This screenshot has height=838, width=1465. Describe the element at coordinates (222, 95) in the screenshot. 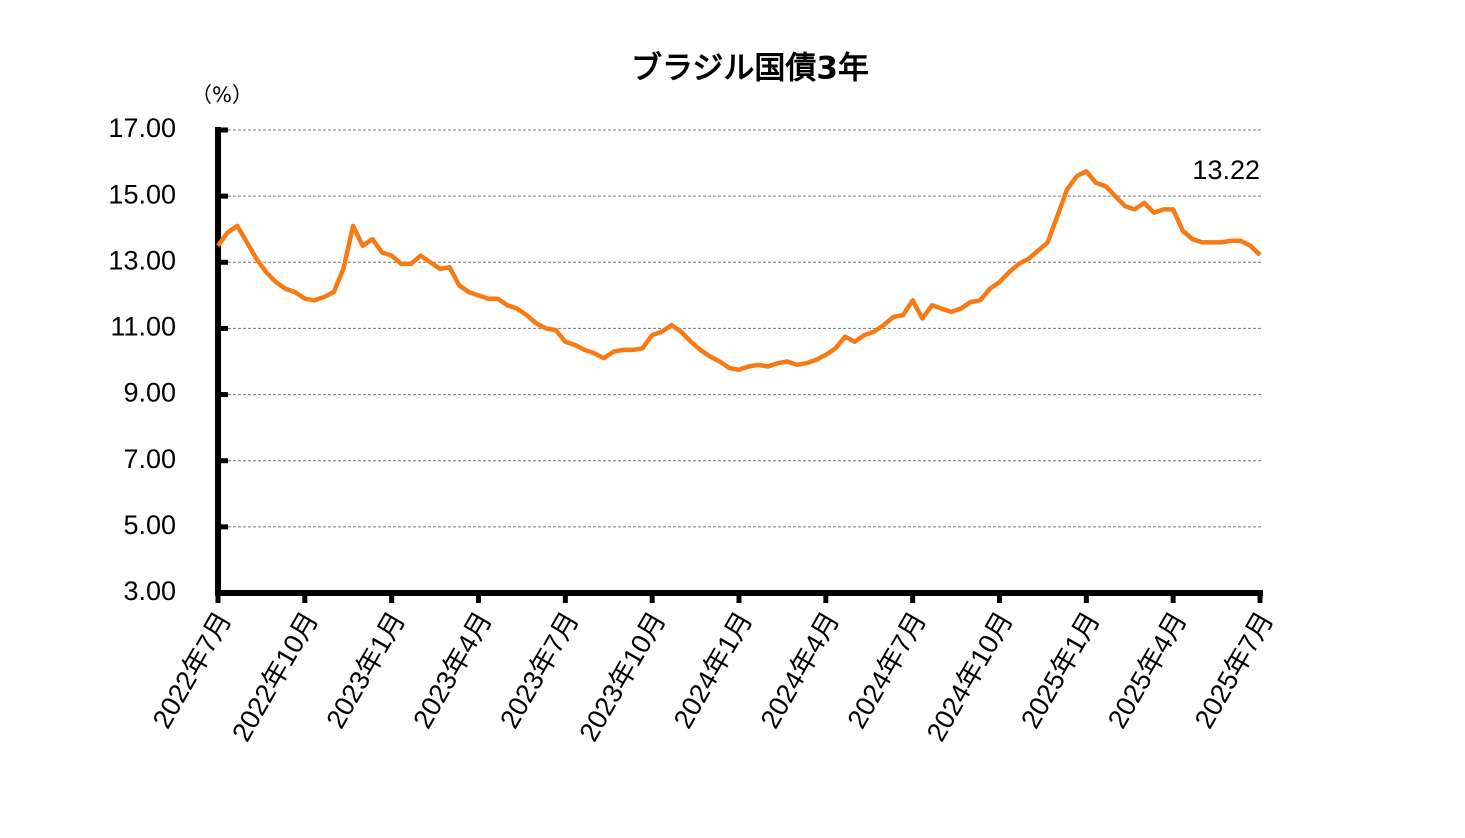

I see `y-axis-label: （%）` at that location.